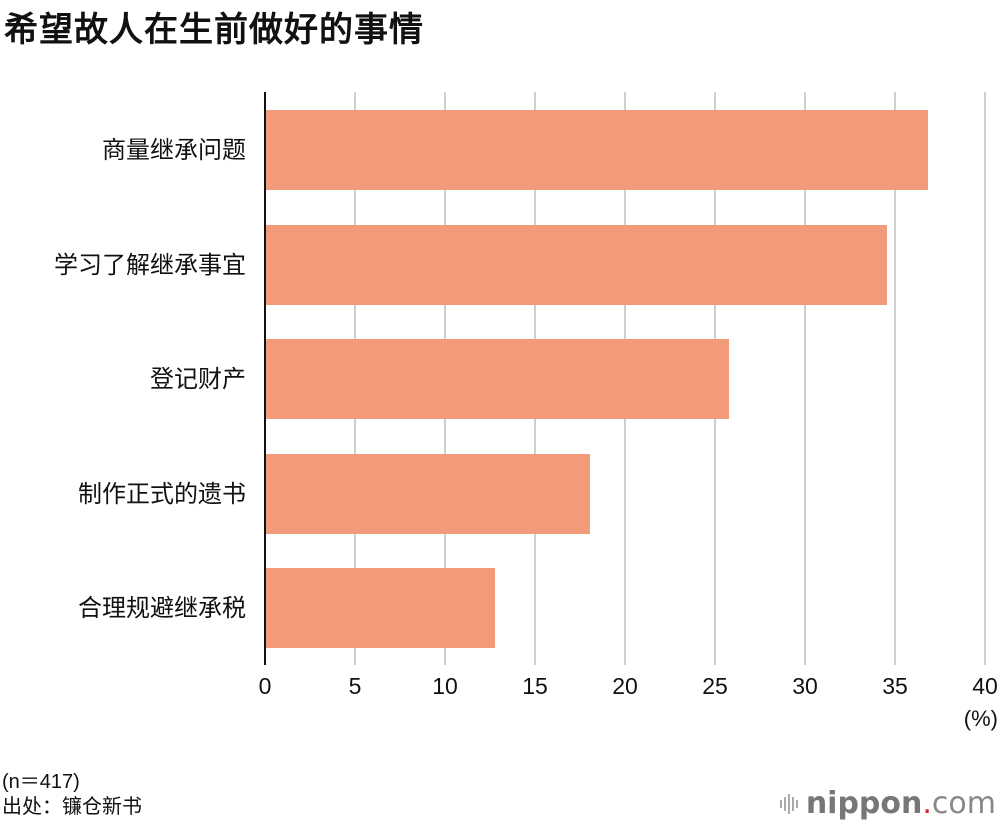  I want to click on x-tick-label: 5, so click(355, 686).